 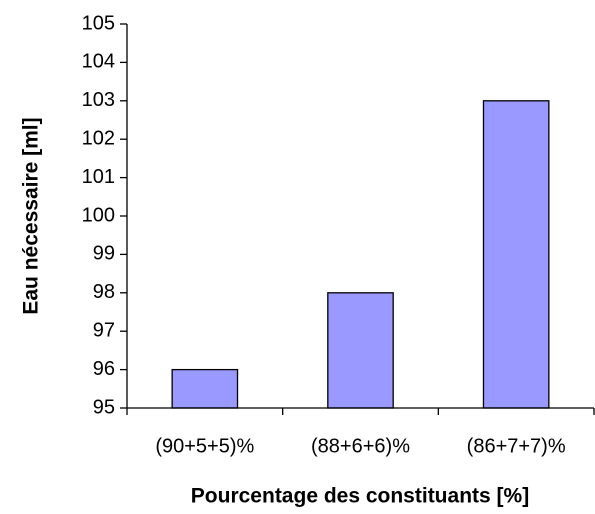 What do you see at coordinates (98, 62) in the screenshot?
I see `y-tick-label: 104` at bounding box center [98, 62].